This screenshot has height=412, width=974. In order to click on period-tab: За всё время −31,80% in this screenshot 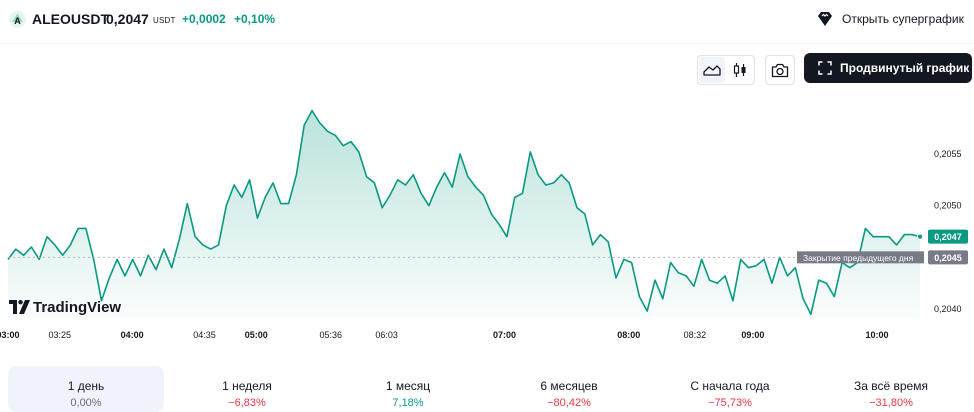, I will do `click(891, 389)`.